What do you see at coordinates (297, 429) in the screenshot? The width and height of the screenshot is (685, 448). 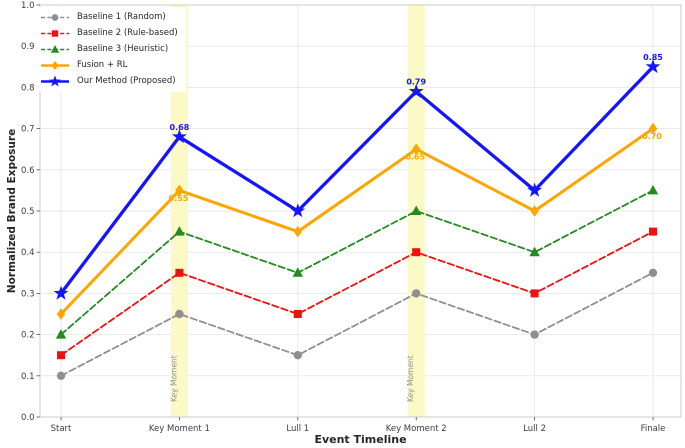 I see `x-tick-label: Lull 1` at bounding box center [297, 429].